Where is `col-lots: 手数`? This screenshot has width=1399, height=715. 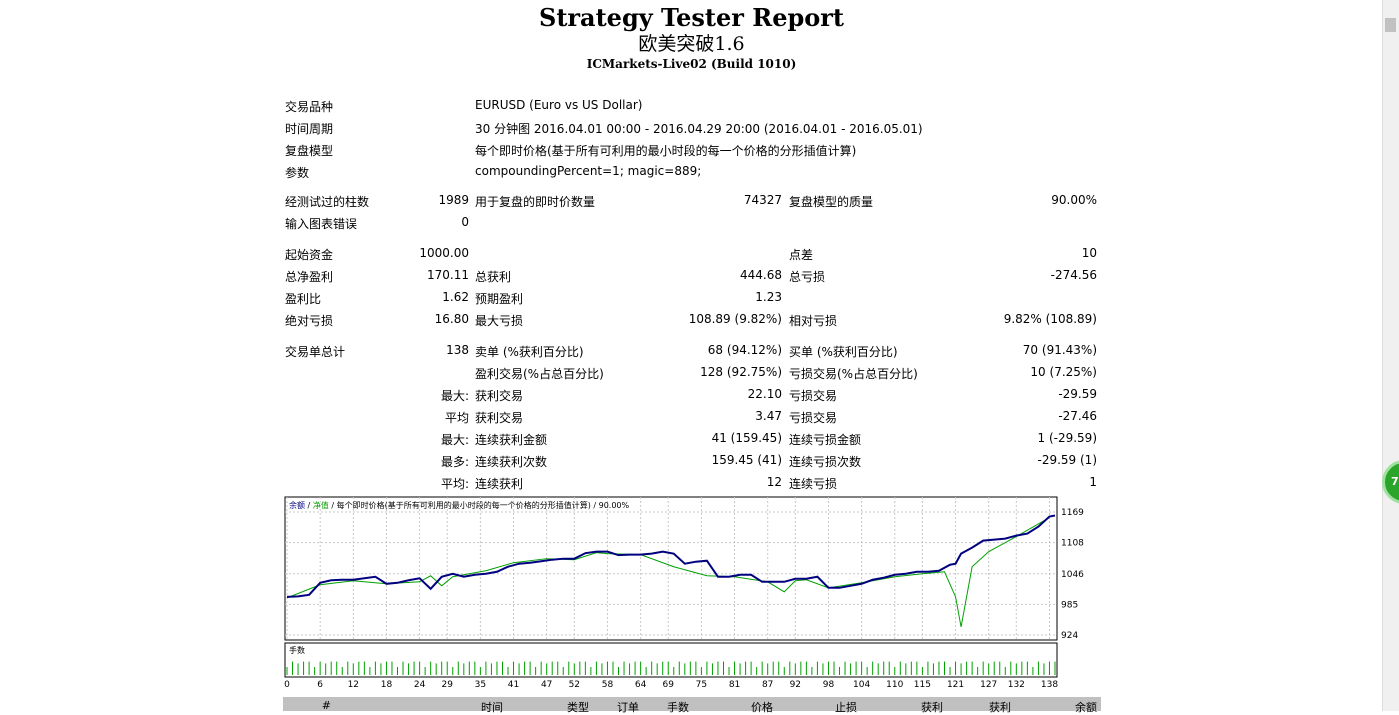
col-lots: 手数 is located at coordinates (678, 707).